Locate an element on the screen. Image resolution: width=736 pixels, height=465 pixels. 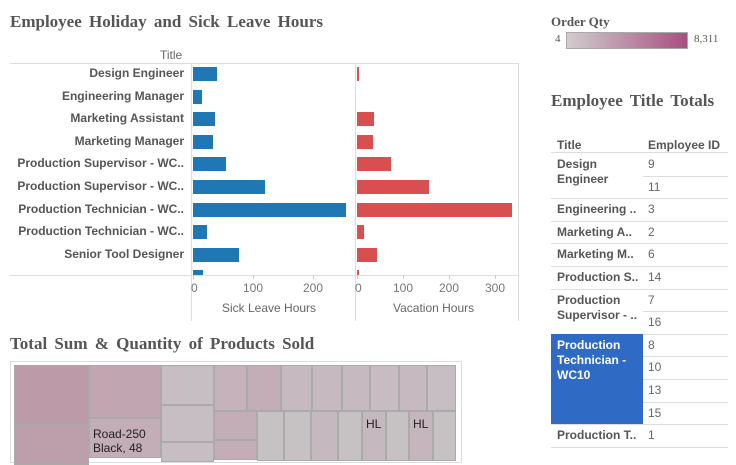
tick-label: 200 is located at coordinates (313, 288).